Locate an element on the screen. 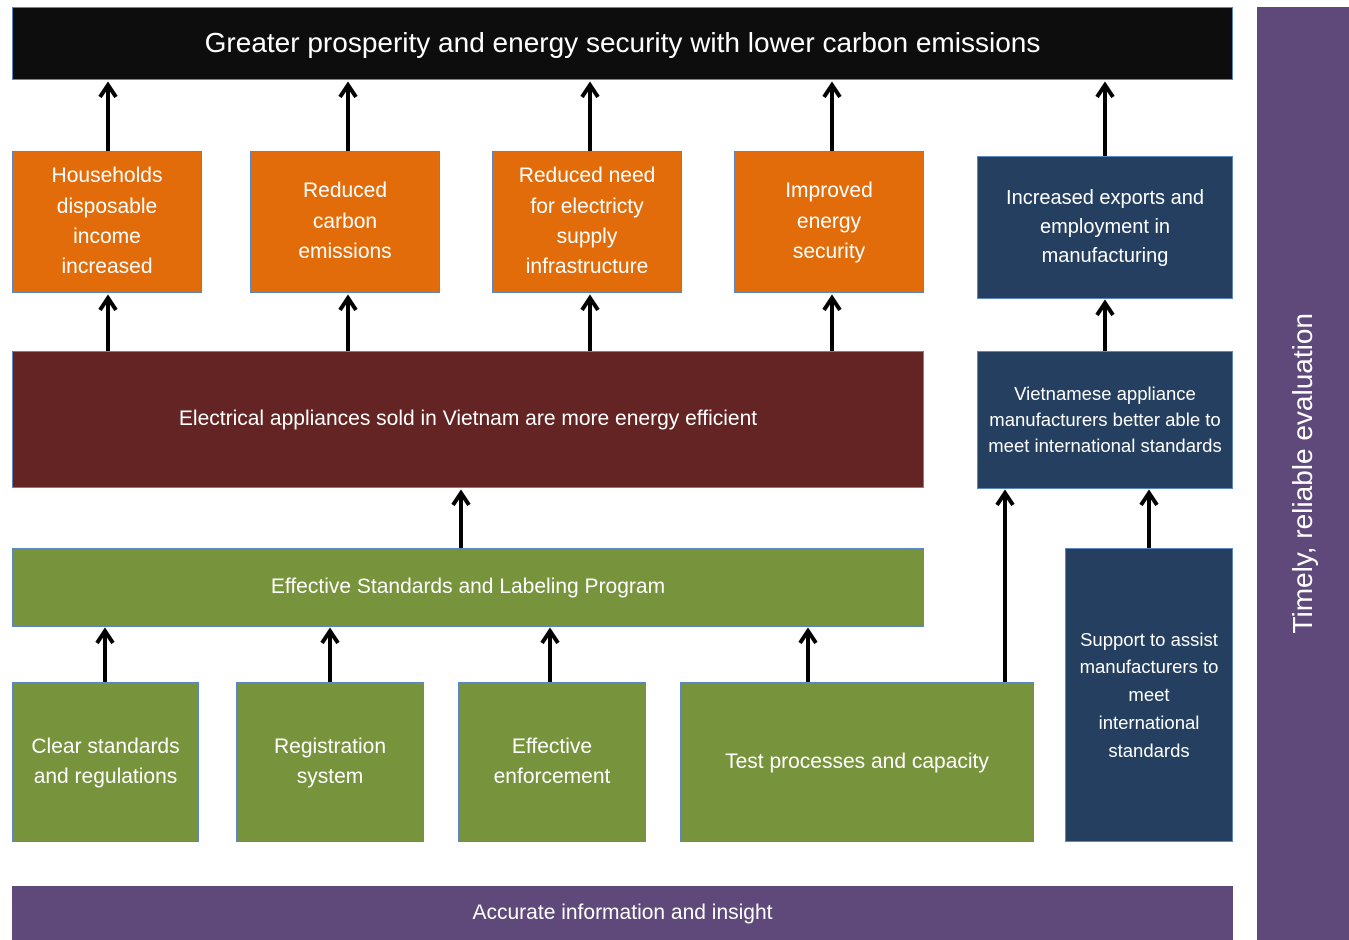 The width and height of the screenshot is (1349, 940). component-box: Test processes and capacity is located at coordinates (857, 762).